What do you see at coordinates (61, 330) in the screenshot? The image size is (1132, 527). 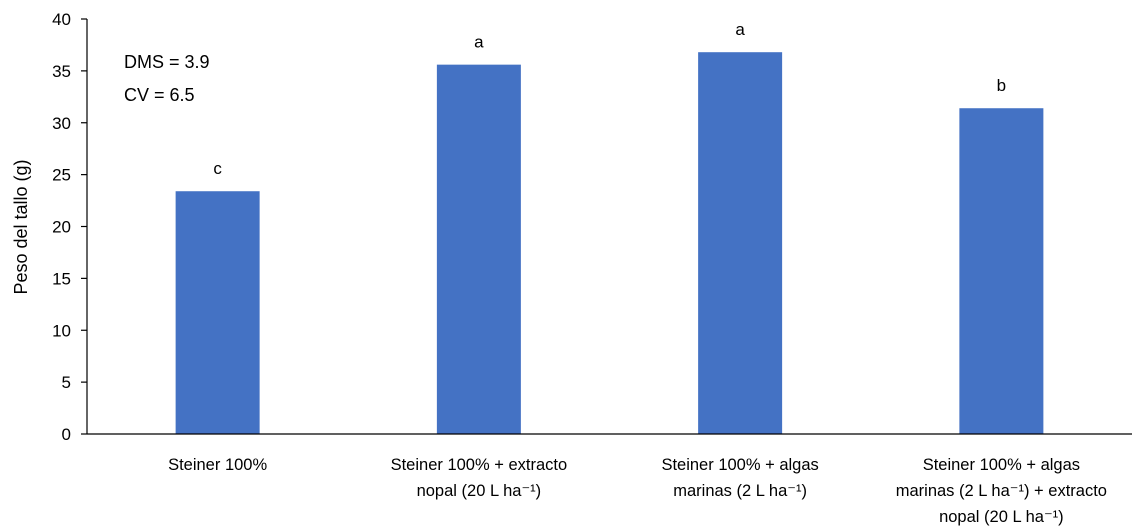 I see `y-tick-label: 10` at bounding box center [61, 330].